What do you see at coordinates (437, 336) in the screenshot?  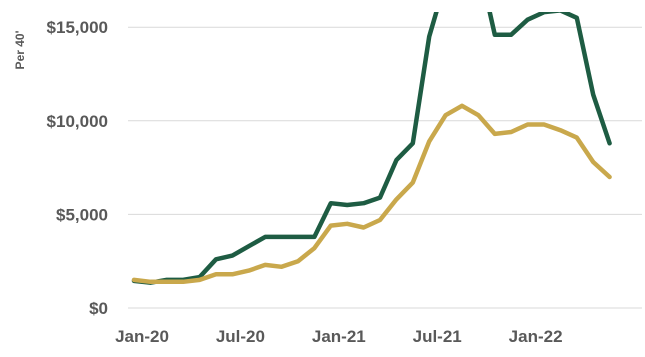 I see `x-tick-label: Jul-21` at bounding box center [437, 336].